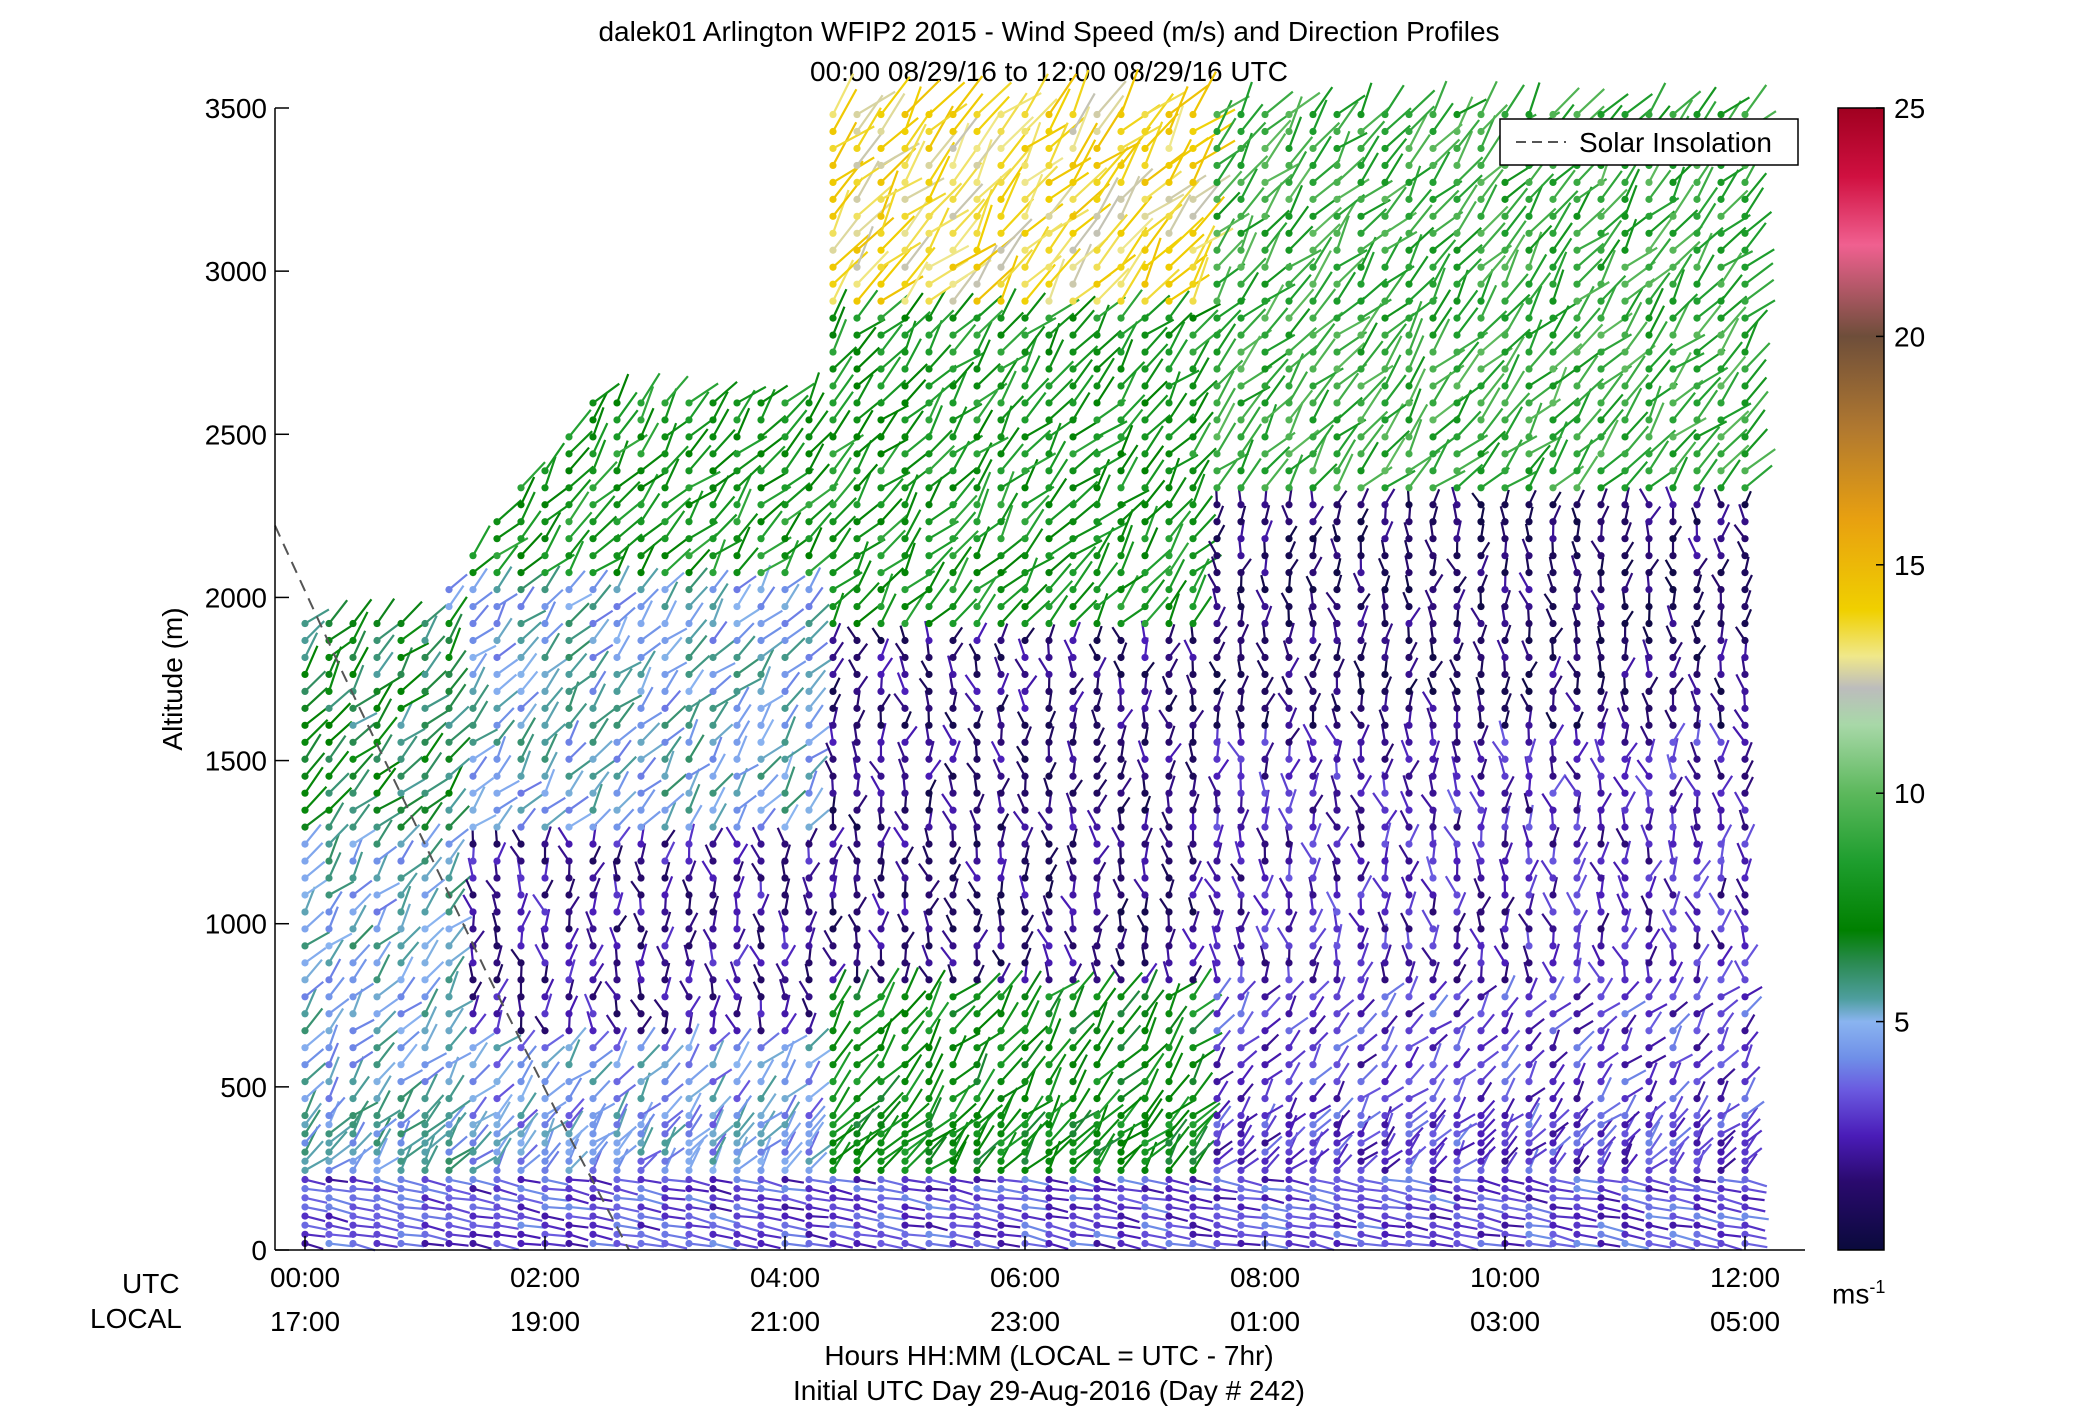 The image size is (2098, 1425). Describe the element at coordinates (1505, 1277) in the screenshot. I see `x-tick-label-utc: 10:00` at that location.